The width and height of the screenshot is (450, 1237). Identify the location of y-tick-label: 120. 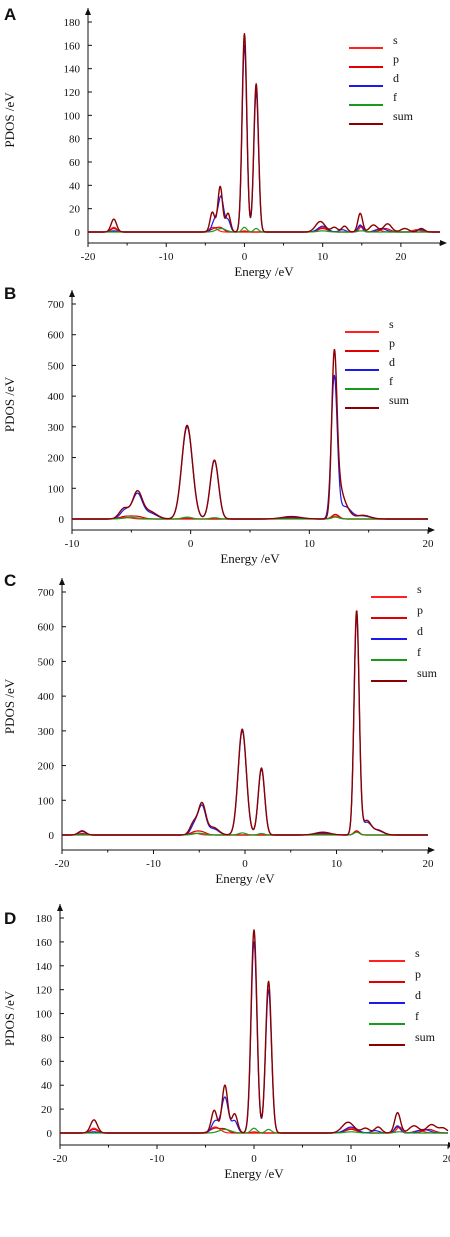
(44, 991).